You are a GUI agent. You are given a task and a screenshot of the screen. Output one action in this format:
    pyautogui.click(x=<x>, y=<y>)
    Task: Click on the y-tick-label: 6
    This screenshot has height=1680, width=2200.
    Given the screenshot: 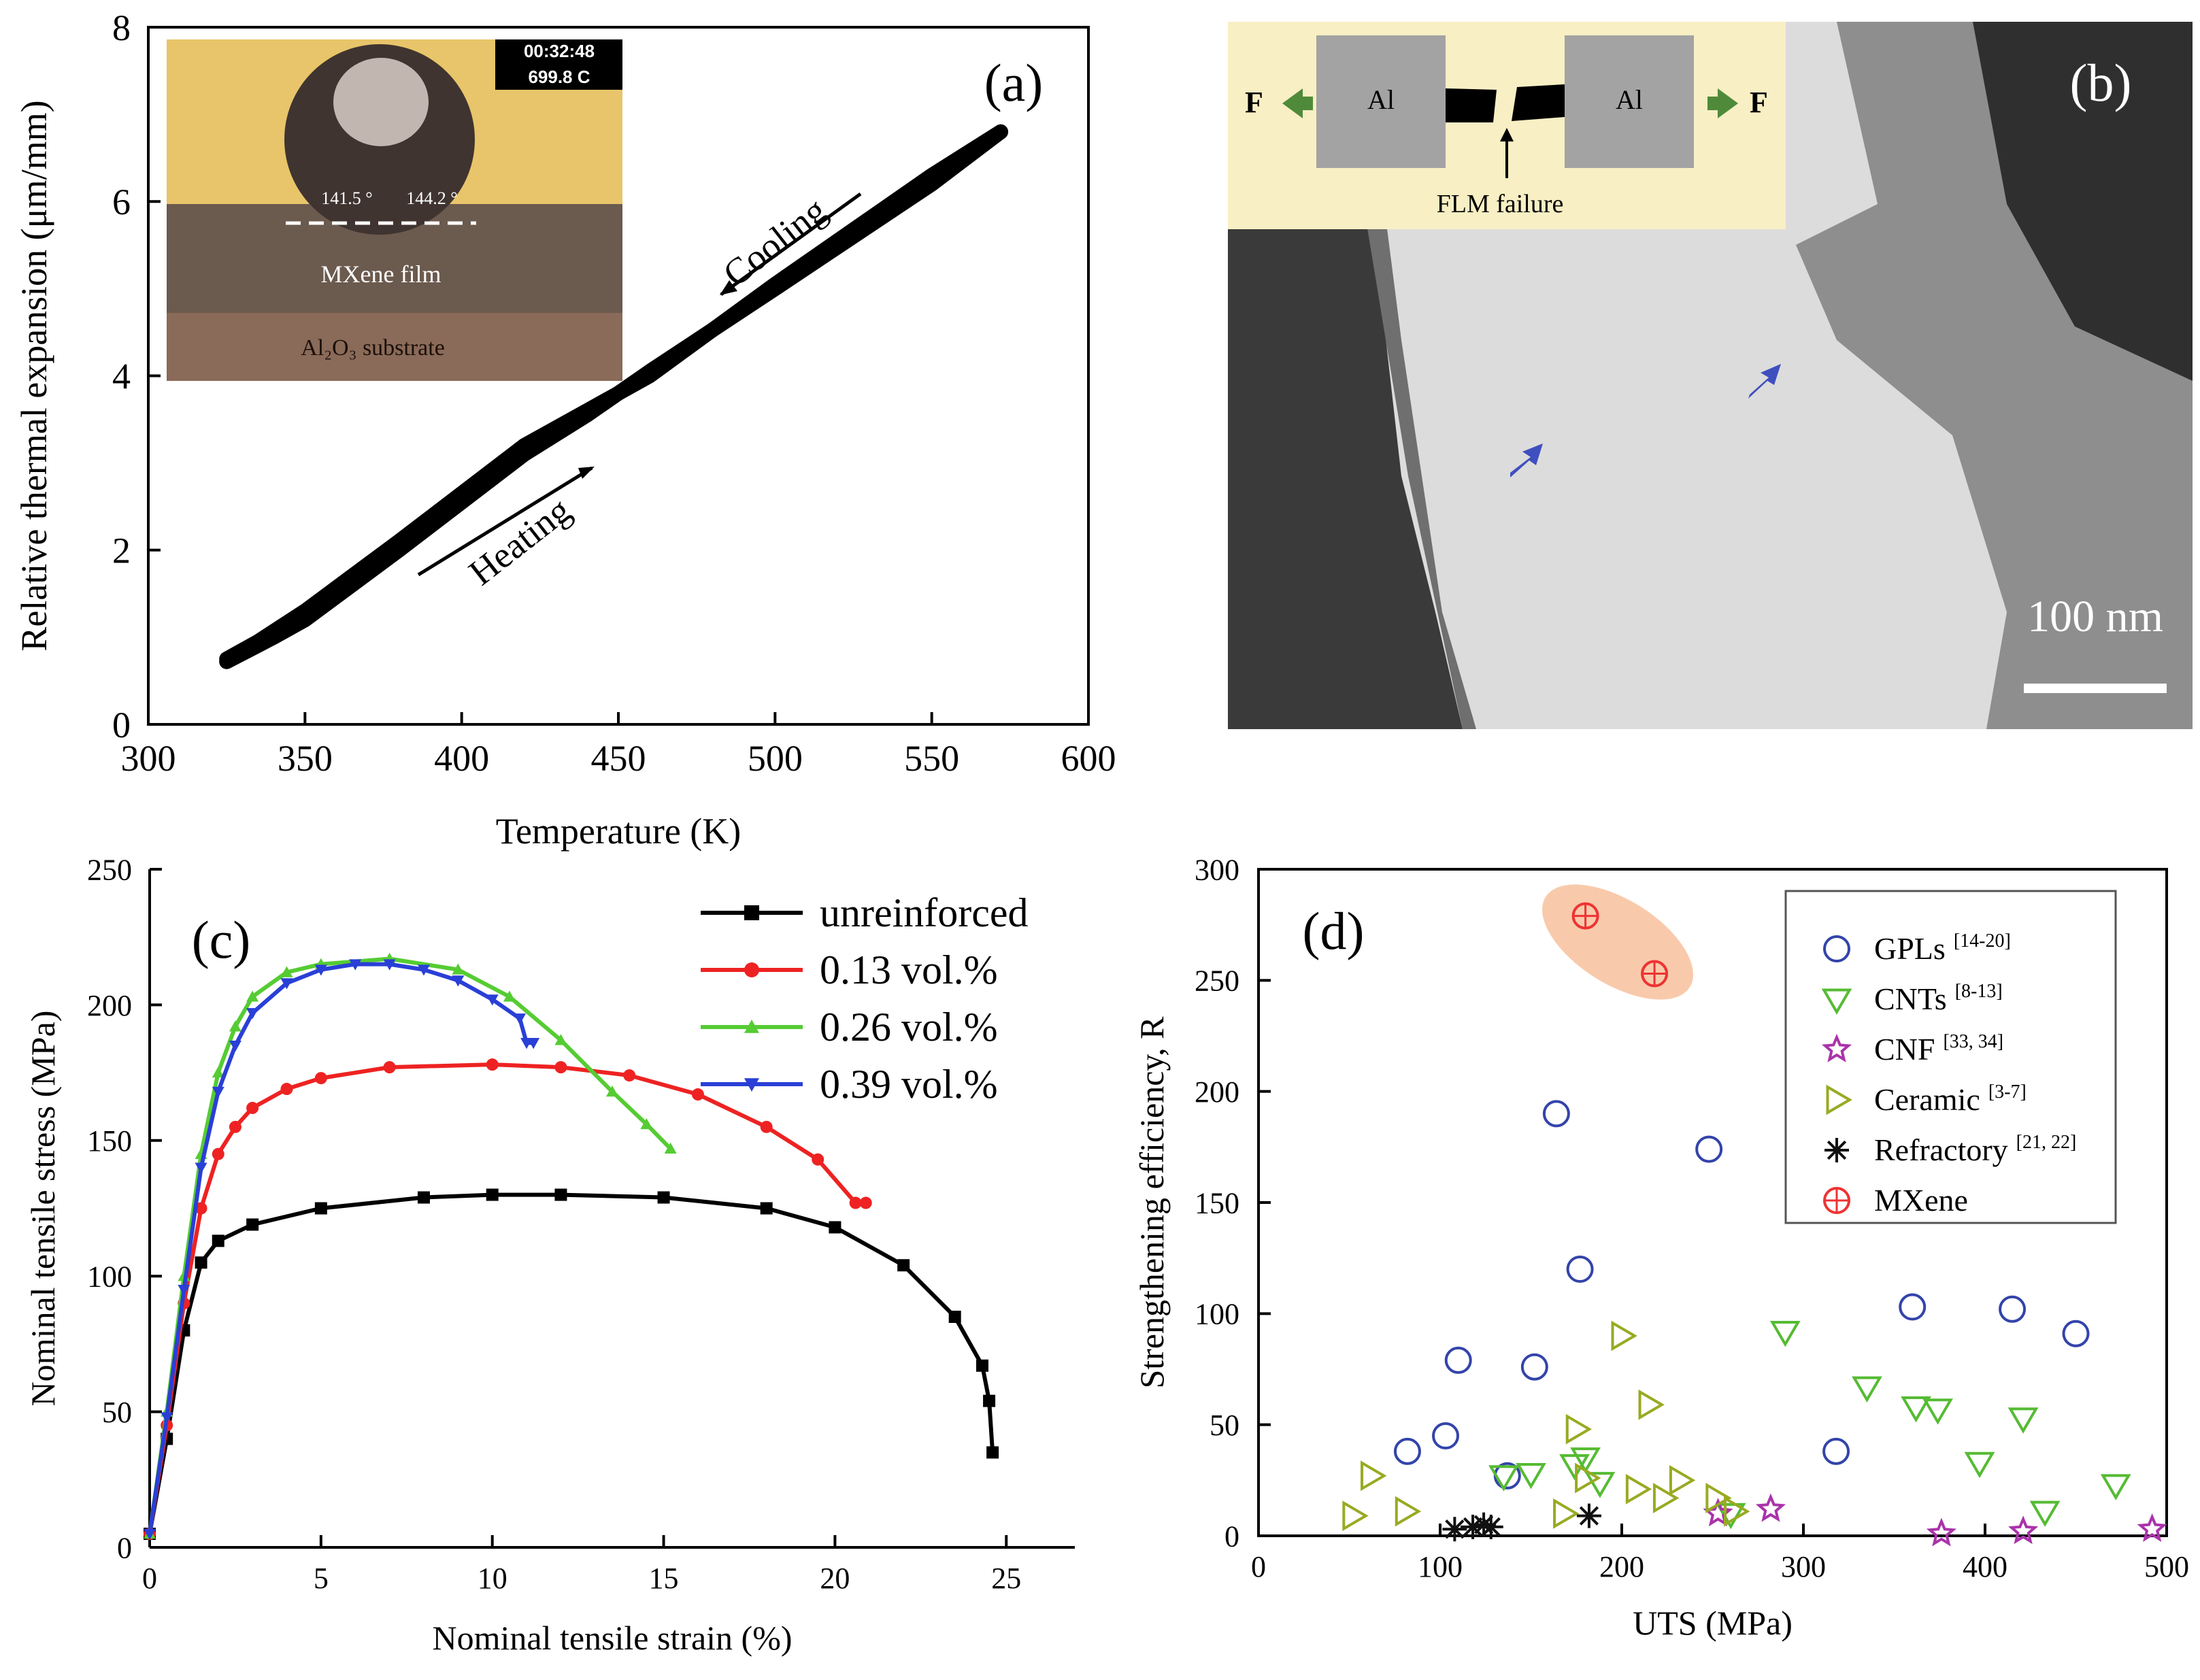 What is the action you would take?
    pyautogui.click(x=121, y=202)
    